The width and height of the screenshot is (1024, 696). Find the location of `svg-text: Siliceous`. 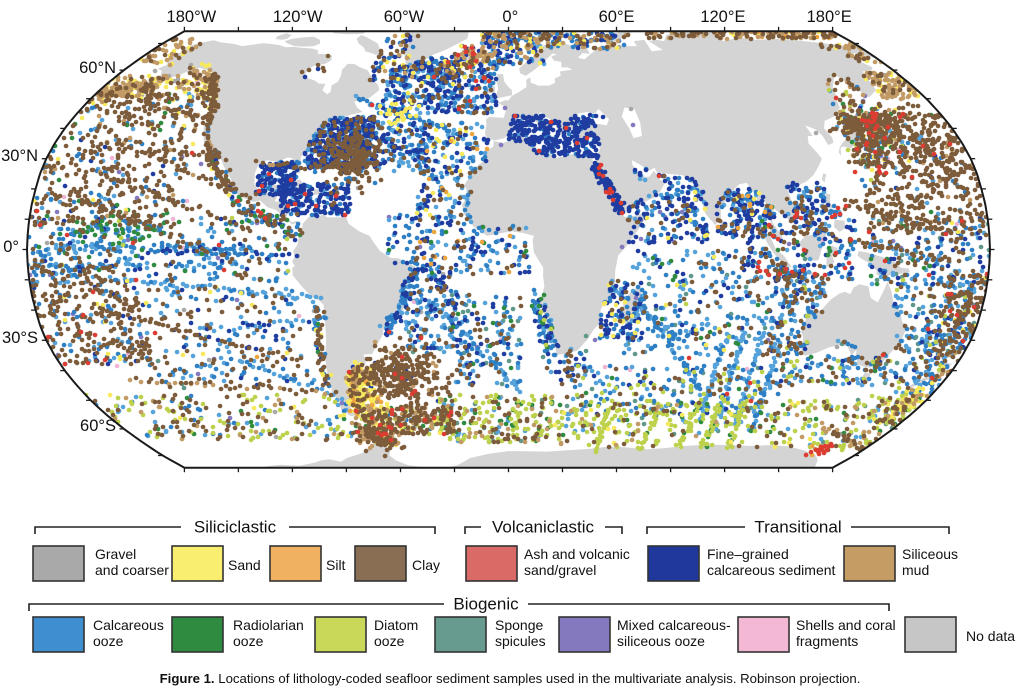

svg-text: Siliceous is located at coordinates (930, 554).